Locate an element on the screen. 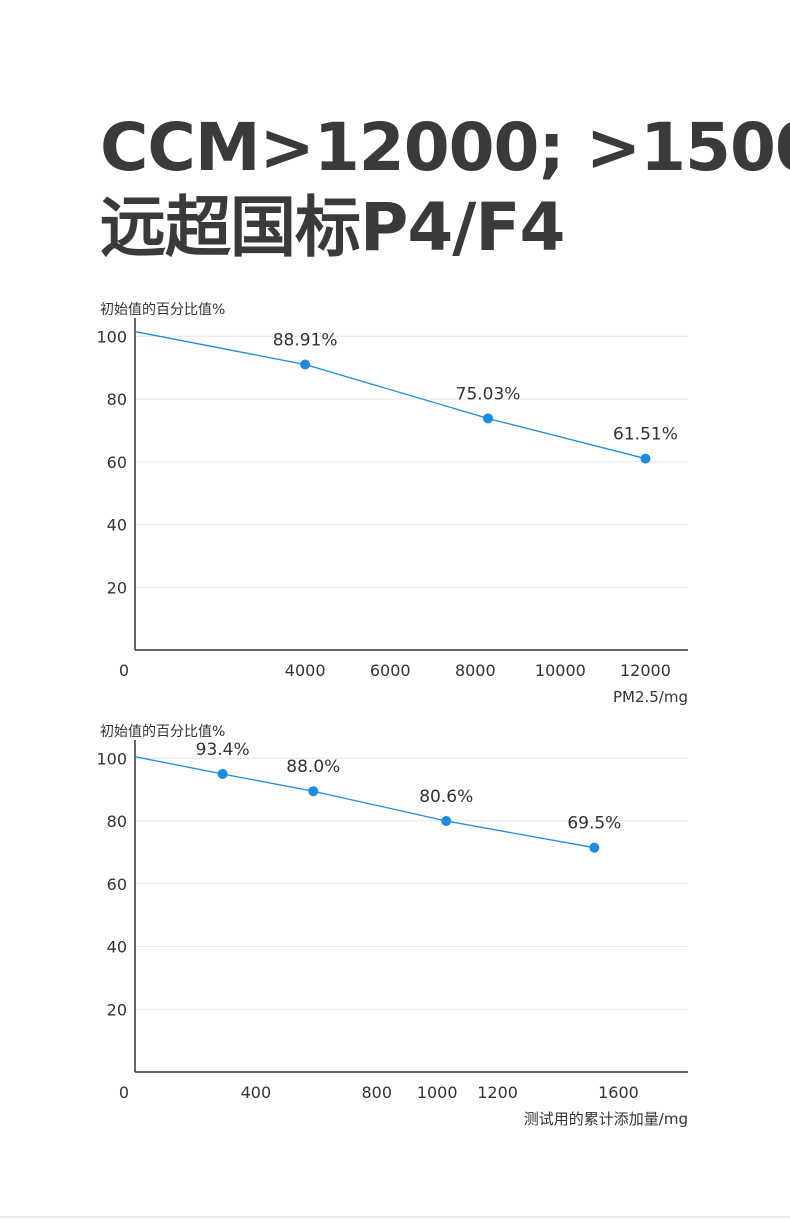  headline: CCM>12000; >1500 远超国标P4/F4 is located at coordinates (445, 188).